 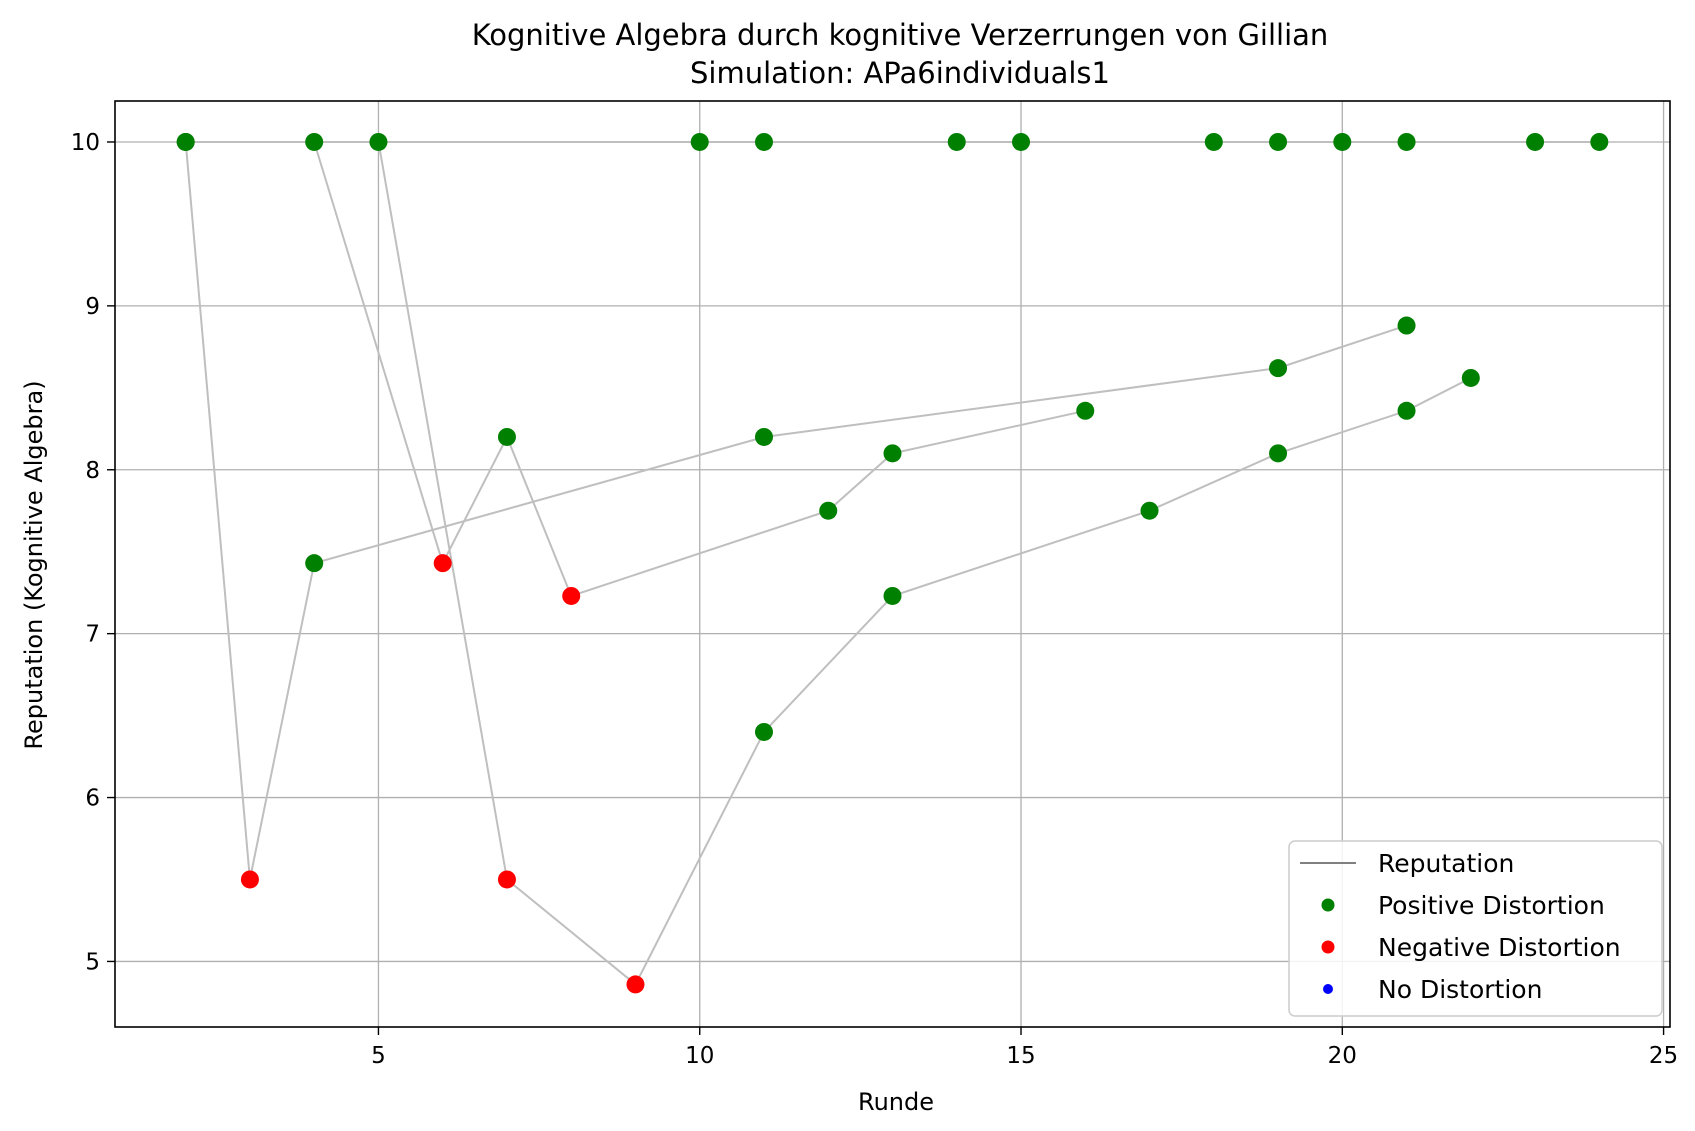 I want to click on y-tick-label: 6, so click(x=92, y=799).